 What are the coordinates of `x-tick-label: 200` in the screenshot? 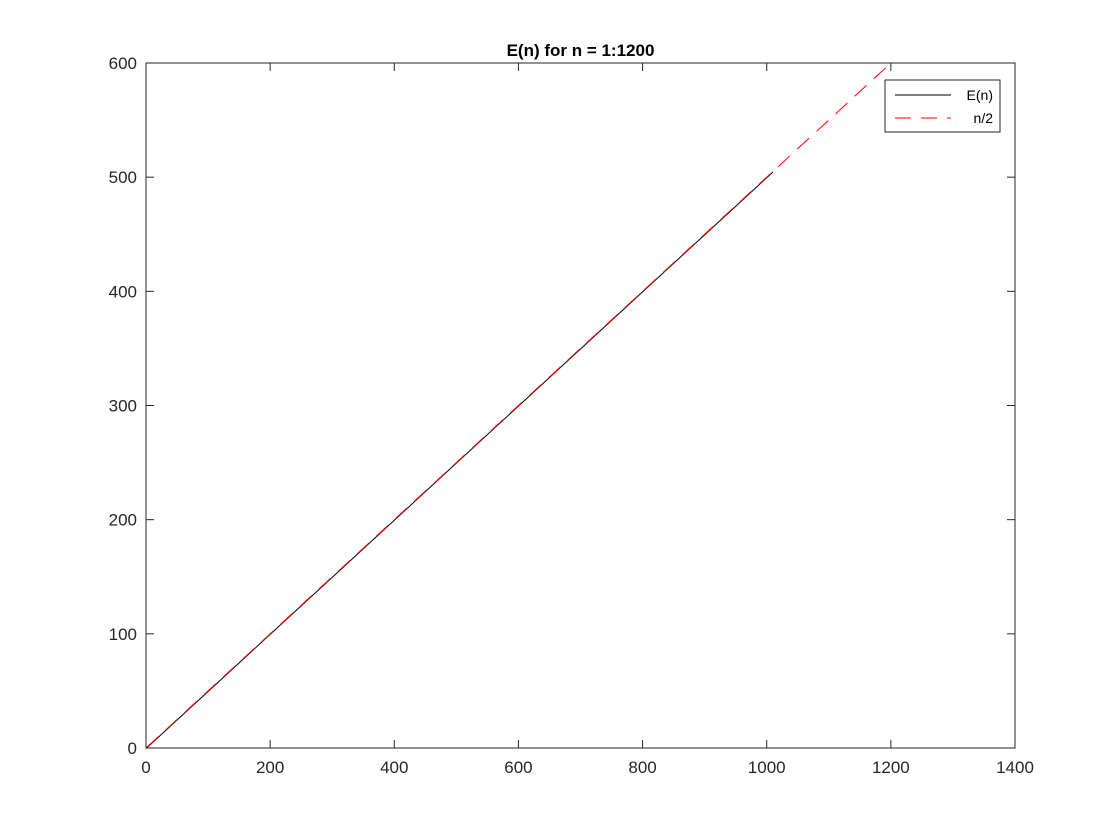 It's located at (270, 767).